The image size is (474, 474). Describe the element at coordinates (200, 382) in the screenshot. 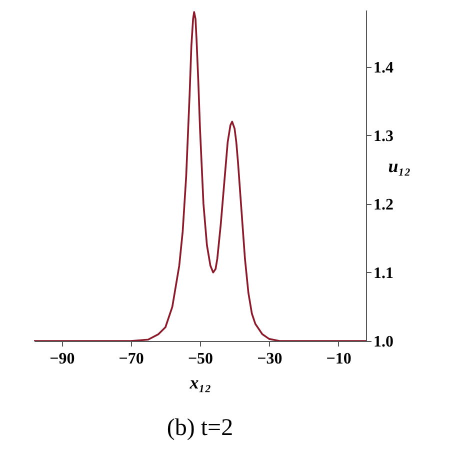

I see `x-axis-title: x₁₂` at that location.